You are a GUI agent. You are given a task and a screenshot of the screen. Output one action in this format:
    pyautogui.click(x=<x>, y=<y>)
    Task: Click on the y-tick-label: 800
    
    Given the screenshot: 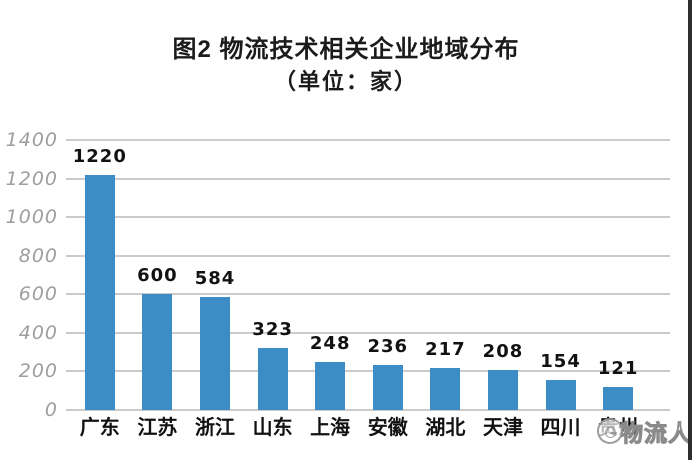 What is the action you would take?
    pyautogui.click(x=38, y=255)
    